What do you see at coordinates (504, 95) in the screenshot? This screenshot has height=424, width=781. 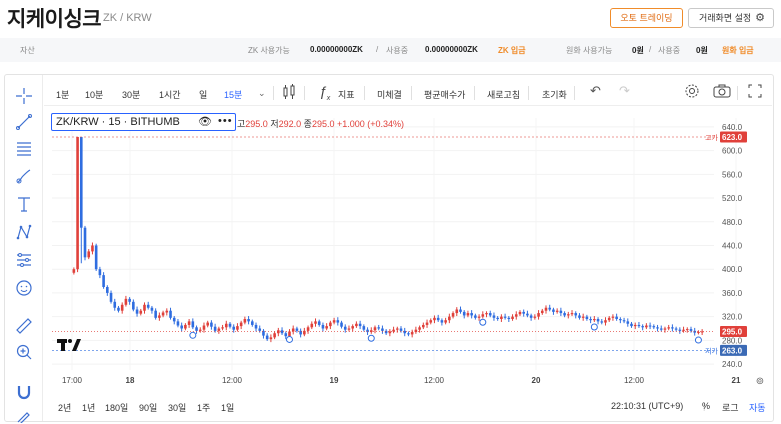 I see `refresh-button: 새로고침` at bounding box center [504, 95].